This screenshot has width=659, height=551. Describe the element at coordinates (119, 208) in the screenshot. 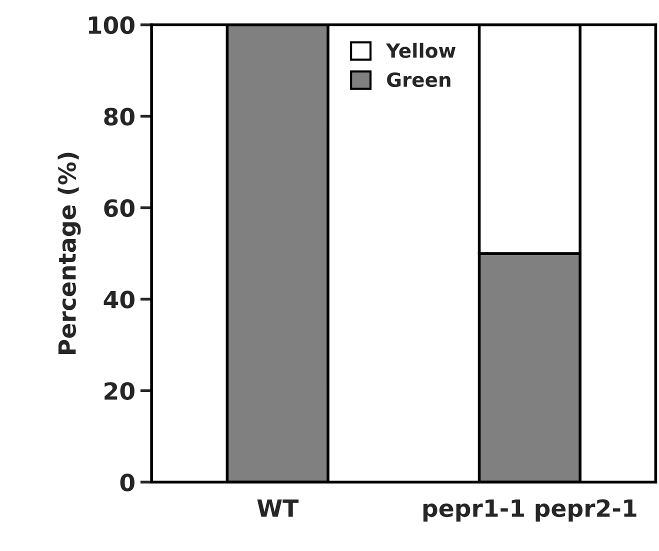

I see `y-tick-label: 60` at that location.